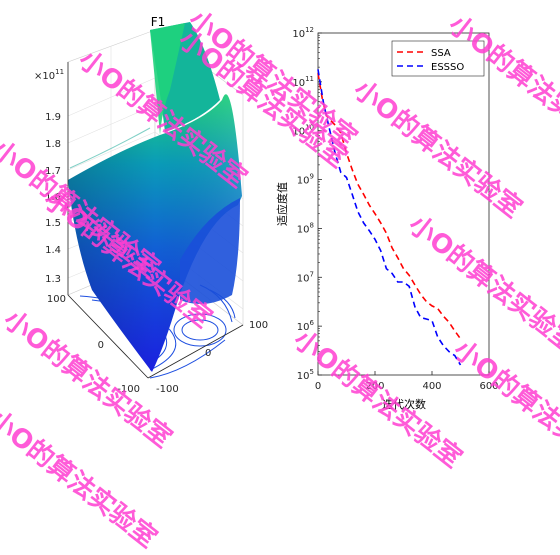 This screenshot has height=555, width=560. I want to click on x-axis-line, so click(108, 336).